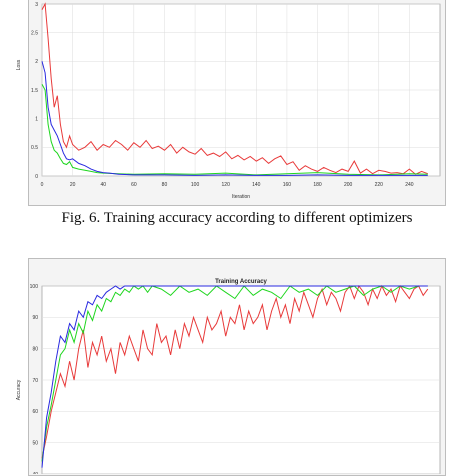  What do you see at coordinates (35, 443) in the screenshot?
I see `y-tick-label: 50` at bounding box center [35, 443].